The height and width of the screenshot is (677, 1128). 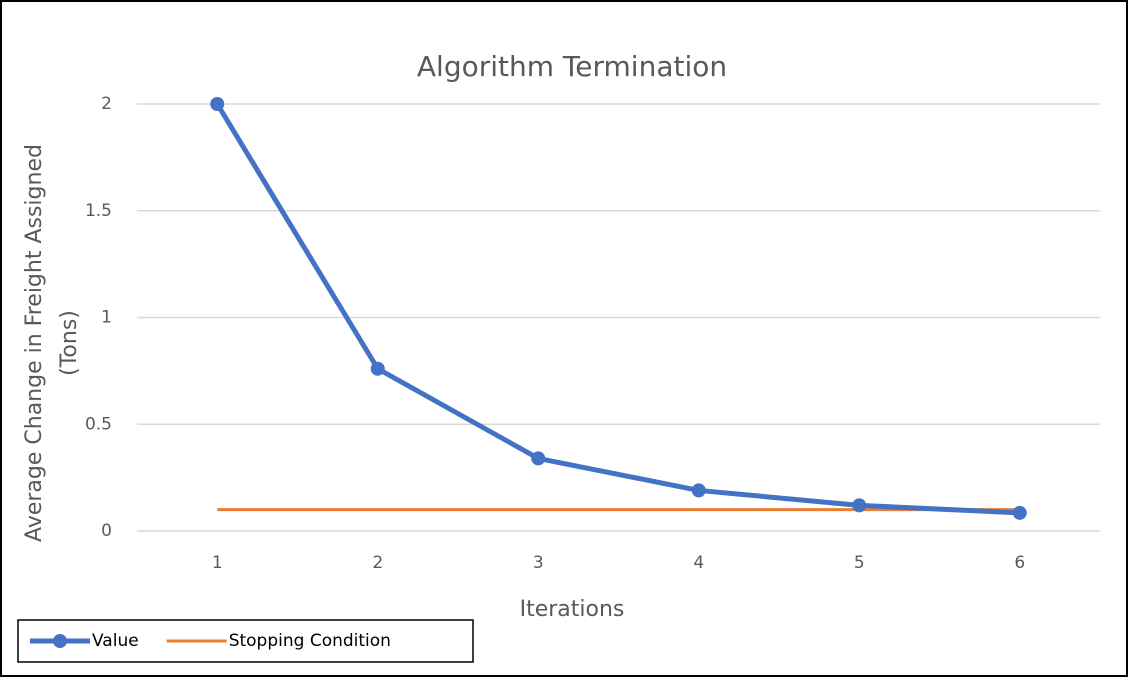 What do you see at coordinates (98, 424) in the screenshot?
I see `y-tick-label: 0.5` at bounding box center [98, 424].